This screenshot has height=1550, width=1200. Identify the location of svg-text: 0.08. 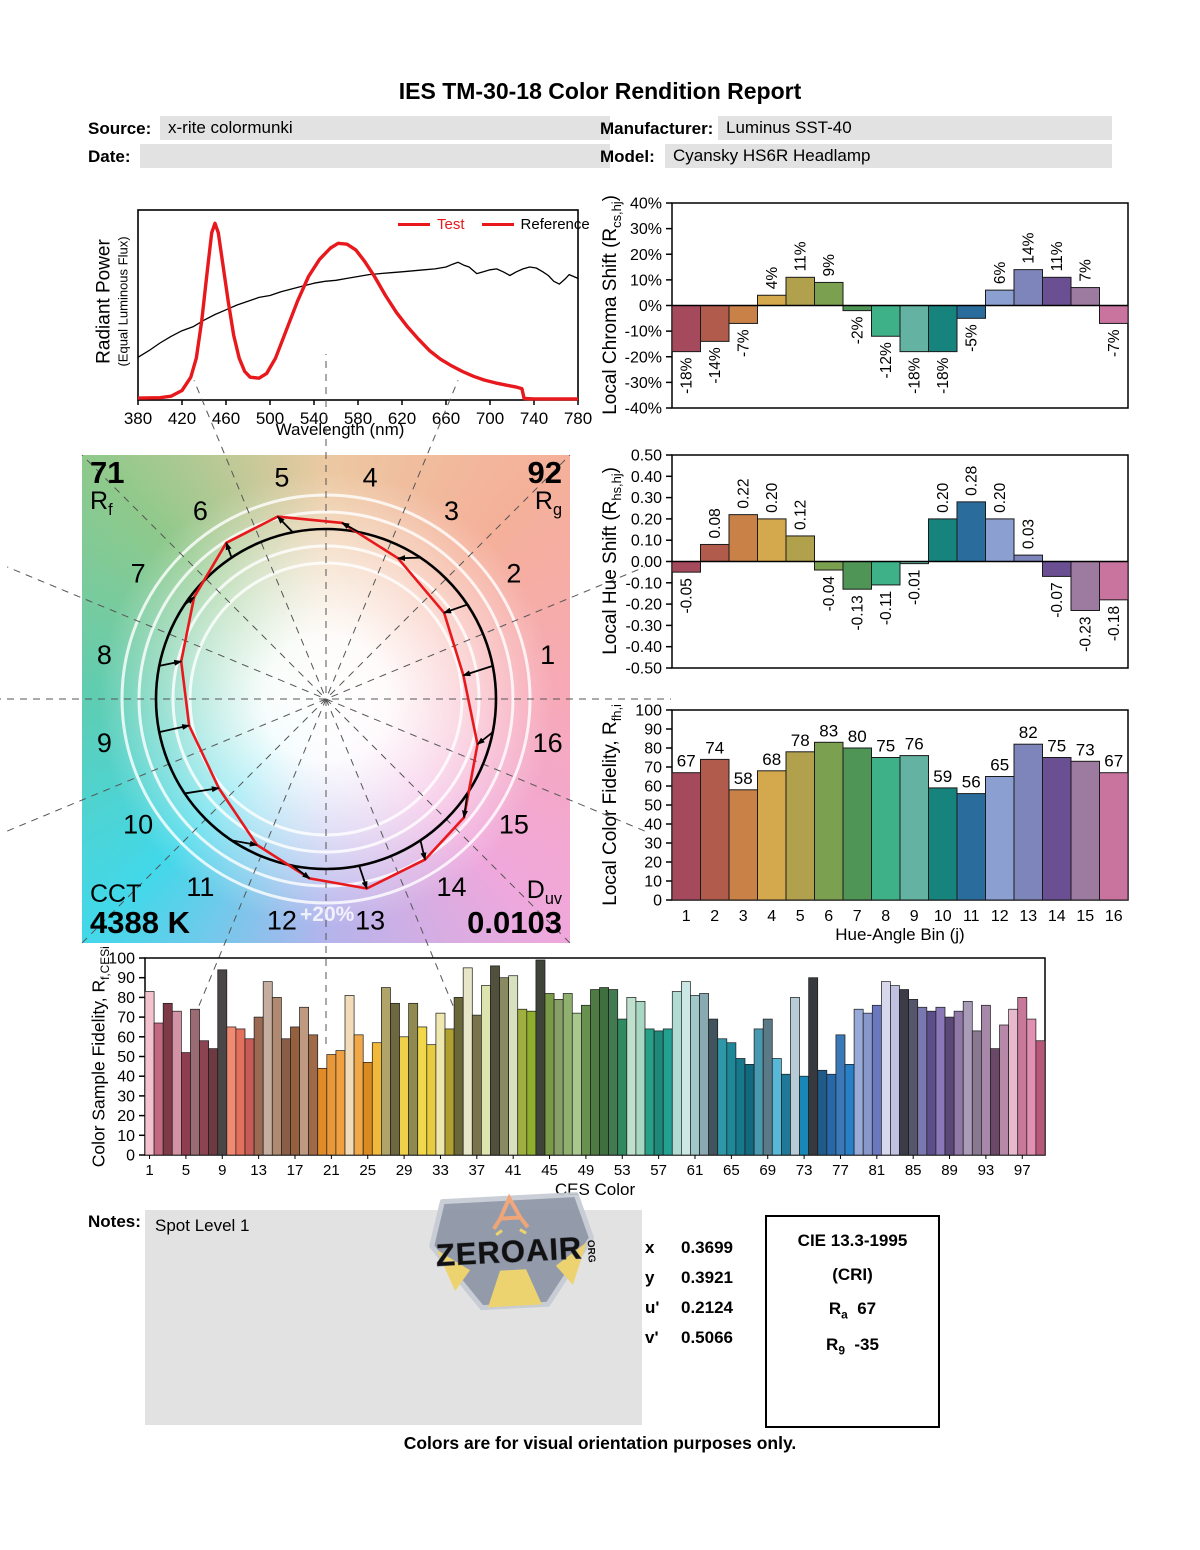
(715, 523).